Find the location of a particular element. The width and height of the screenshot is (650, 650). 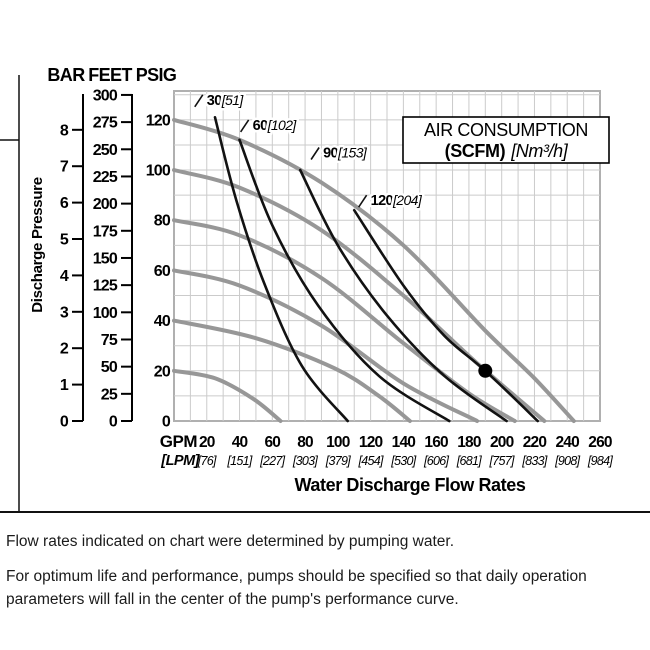

air-curve-30-scfm-label-nm3h: [51] is located at coordinates (233, 100).